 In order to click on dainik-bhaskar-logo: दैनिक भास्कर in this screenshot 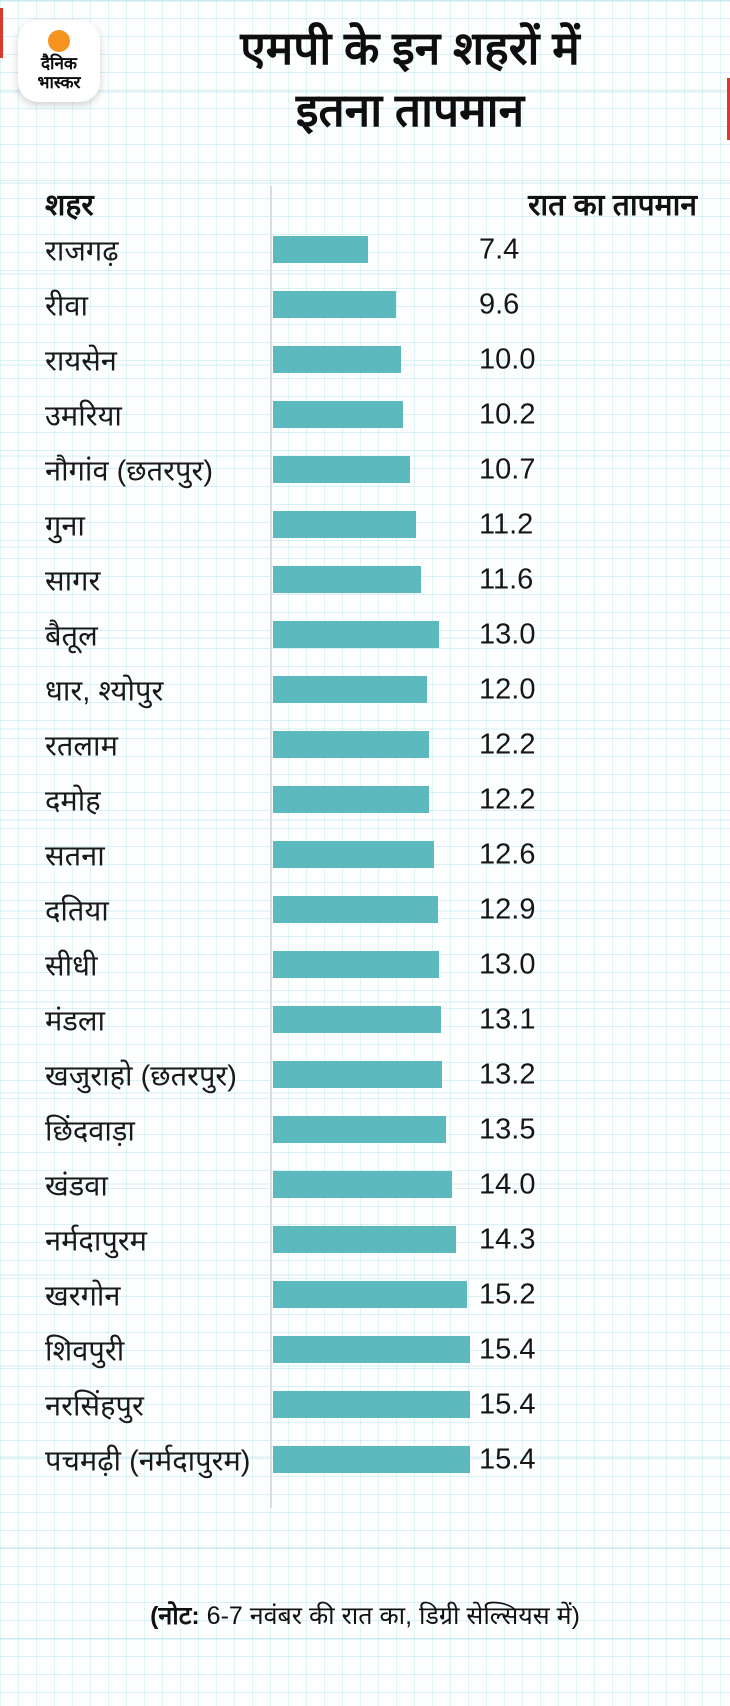, I will do `click(59, 61)`.